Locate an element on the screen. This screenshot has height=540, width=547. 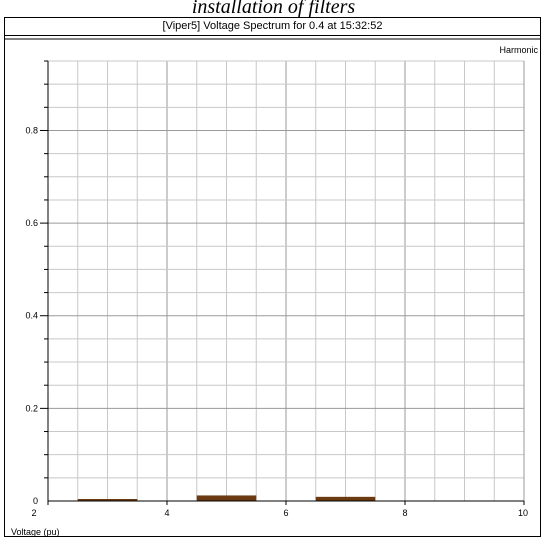
y-tick-label: 0.2 is located at coordinates (31, 408).